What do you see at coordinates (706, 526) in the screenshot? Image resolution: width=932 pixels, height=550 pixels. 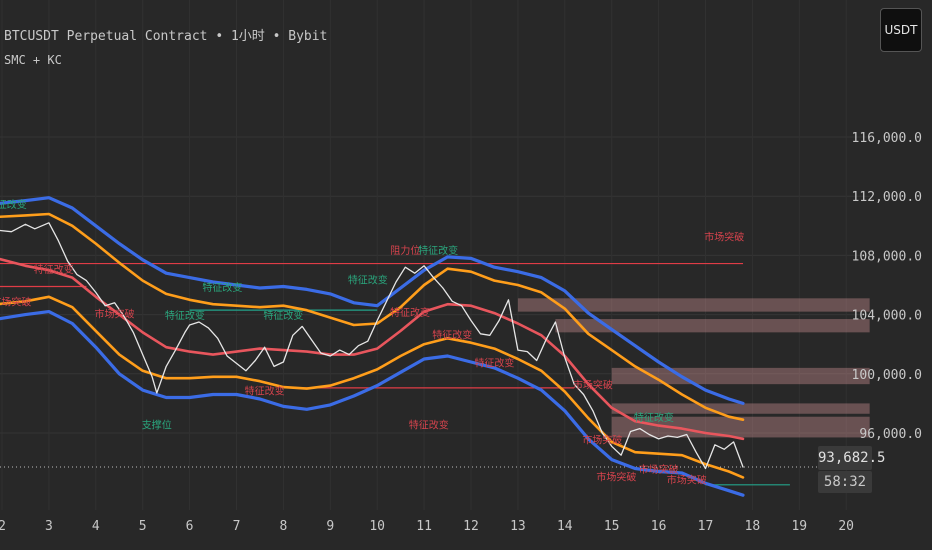 I see `time-tick-label: 17` at bounding box center [706, 526].